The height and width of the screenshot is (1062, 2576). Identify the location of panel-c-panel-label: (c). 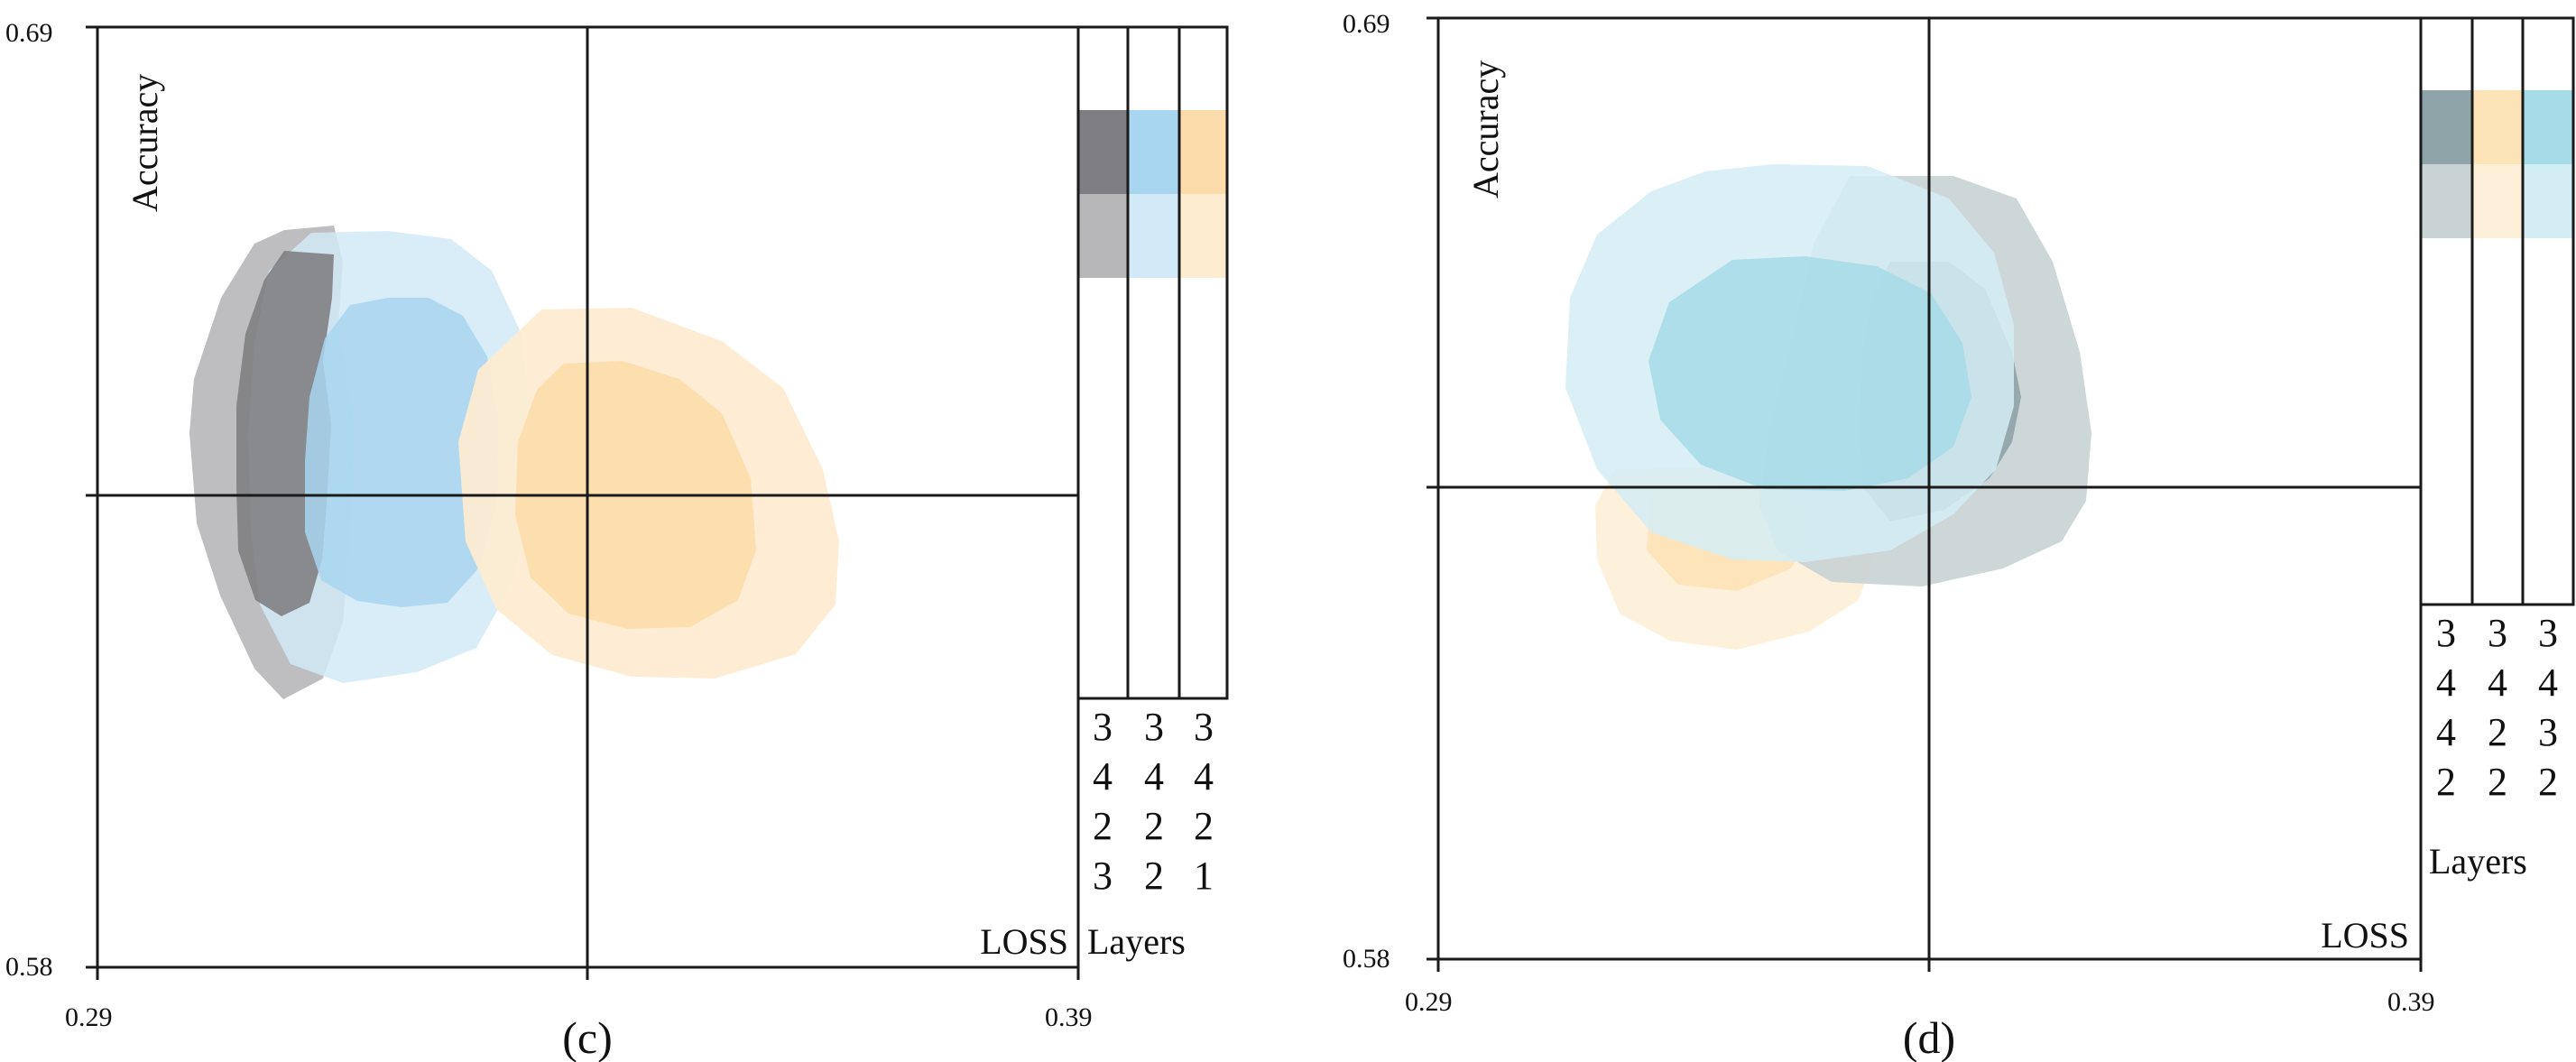
(587, 1037).